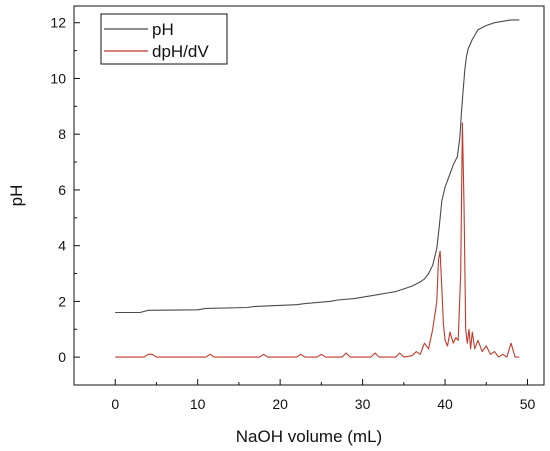  Describe the element at coordinates (445, 404) in the screenshot. I see `x-tick-label: 40` at that location.